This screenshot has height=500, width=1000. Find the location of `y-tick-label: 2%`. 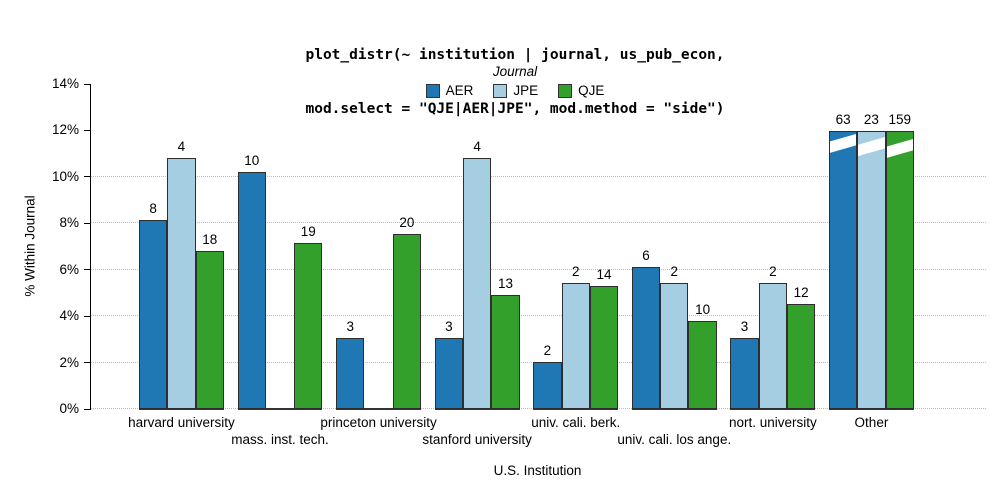

y-tick-label: 2% is located at coordinates (69, 362).